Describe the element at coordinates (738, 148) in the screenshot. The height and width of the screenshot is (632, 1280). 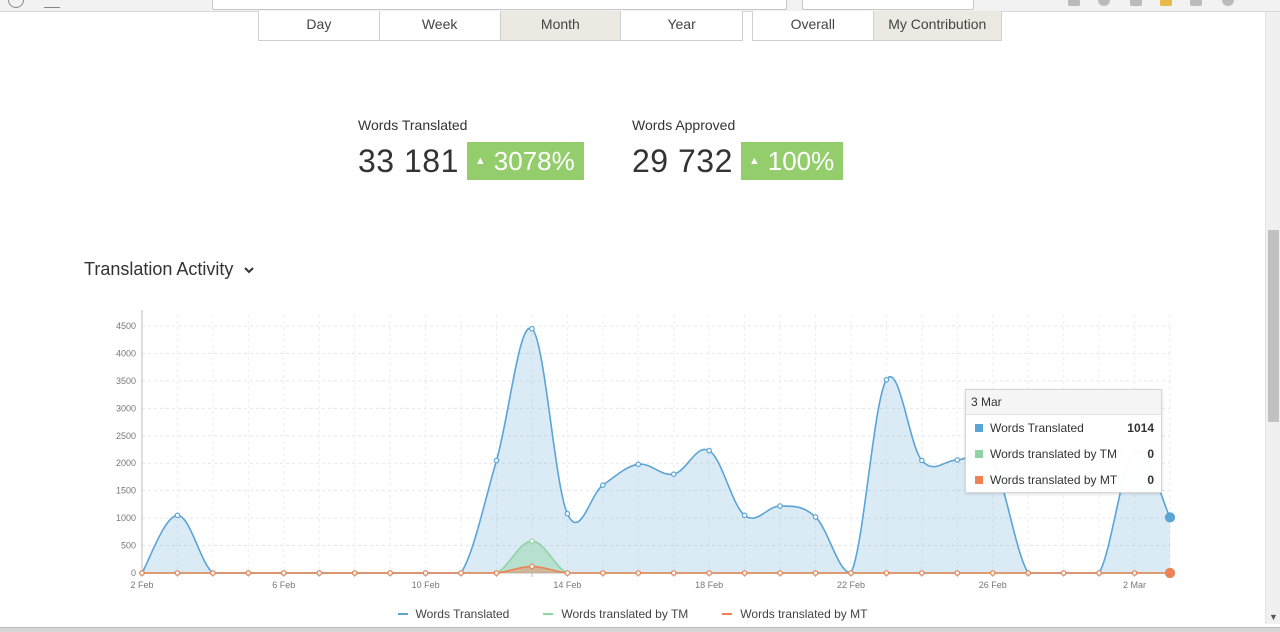
I see `words-approved-stat: Words Approved 29 732 ▲ 100%` at that location.